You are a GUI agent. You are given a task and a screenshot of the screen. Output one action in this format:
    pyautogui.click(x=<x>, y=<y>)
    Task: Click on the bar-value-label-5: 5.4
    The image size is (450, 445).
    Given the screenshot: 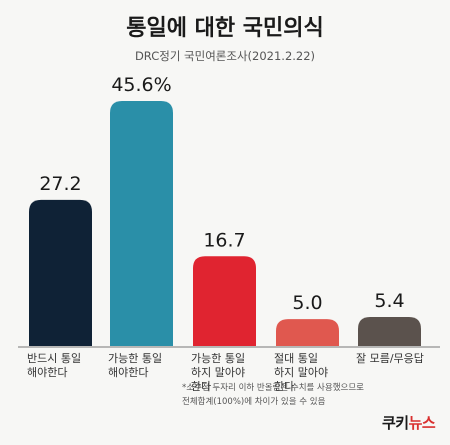 What is the action you would take?
    pyautogui.click(x=389, y=301)
    